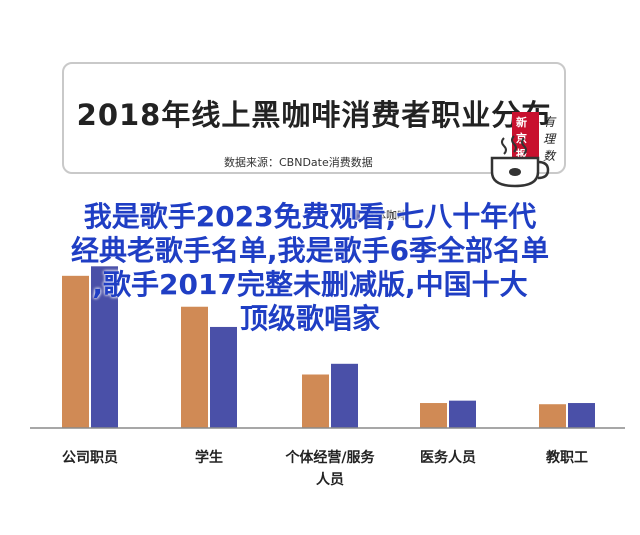 Image resolution: width=640 pixels, height=535 pixels. What do you see at coordinates (314, 115) in the screenshot?
I see `page-title: 2018年线上黑咖啡消费者职业分布` at bounding box center [314, 115].